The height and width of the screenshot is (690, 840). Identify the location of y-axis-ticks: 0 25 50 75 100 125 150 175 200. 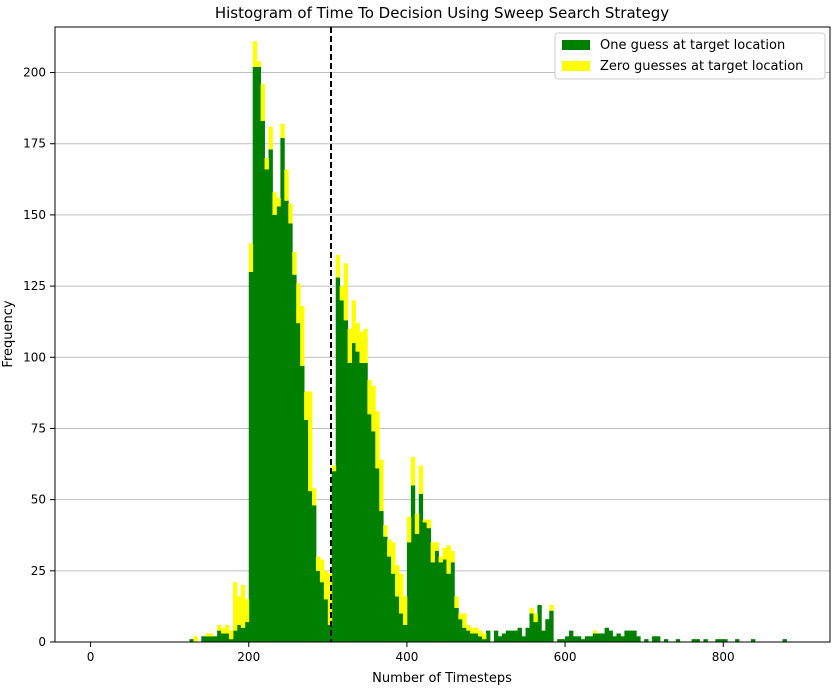
(39, 357).